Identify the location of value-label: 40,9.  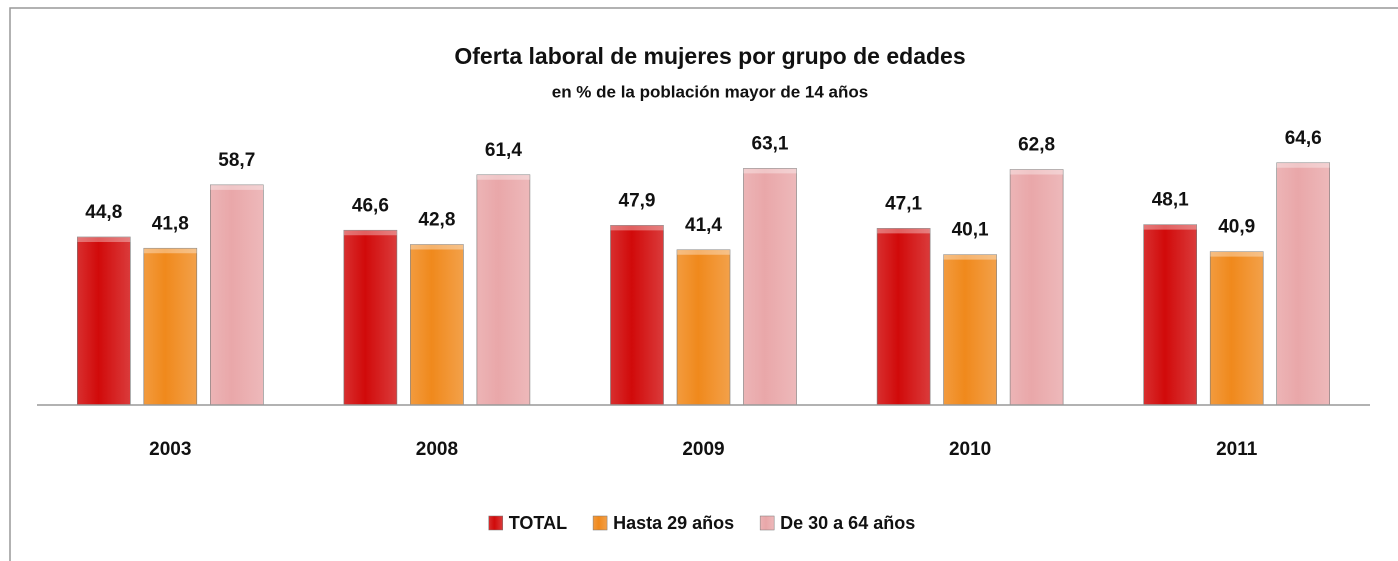
(1236, 227).